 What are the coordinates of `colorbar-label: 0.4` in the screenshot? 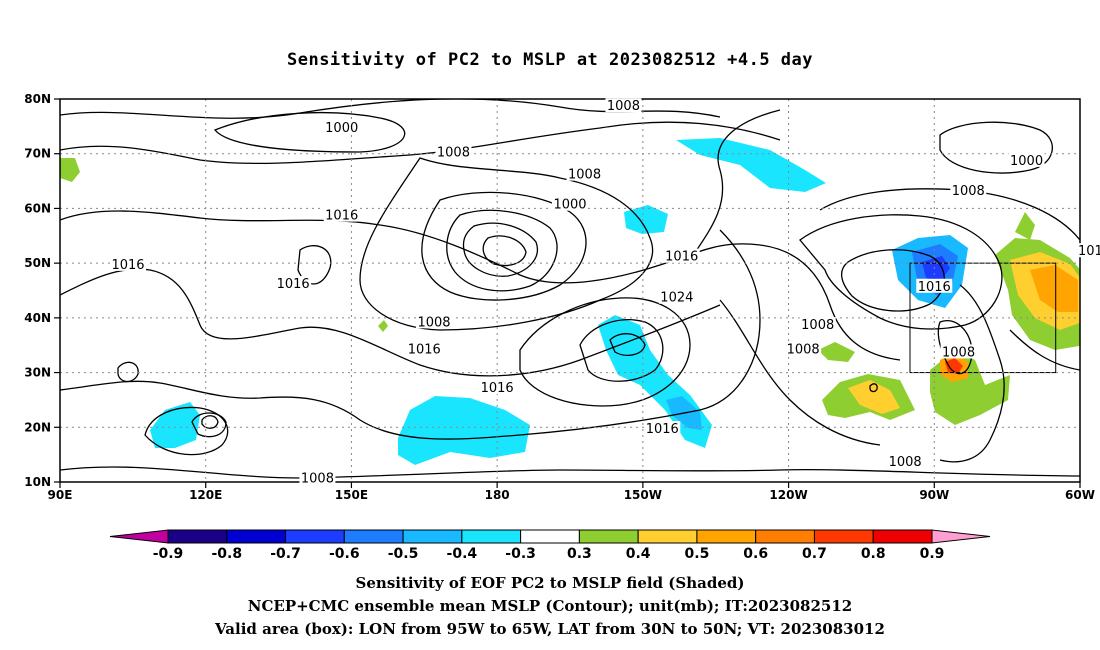 It's located at (638, 554).